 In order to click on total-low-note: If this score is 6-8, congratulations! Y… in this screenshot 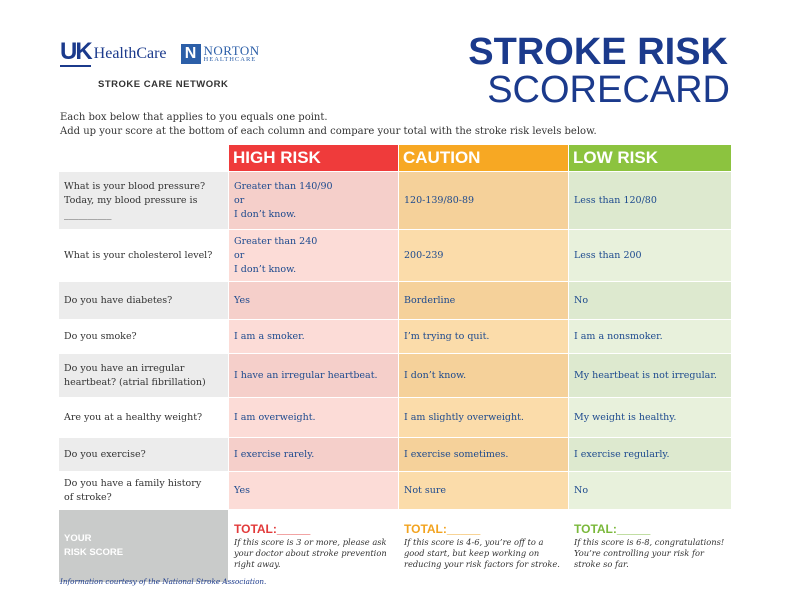, I will do `click(649, 553)`.